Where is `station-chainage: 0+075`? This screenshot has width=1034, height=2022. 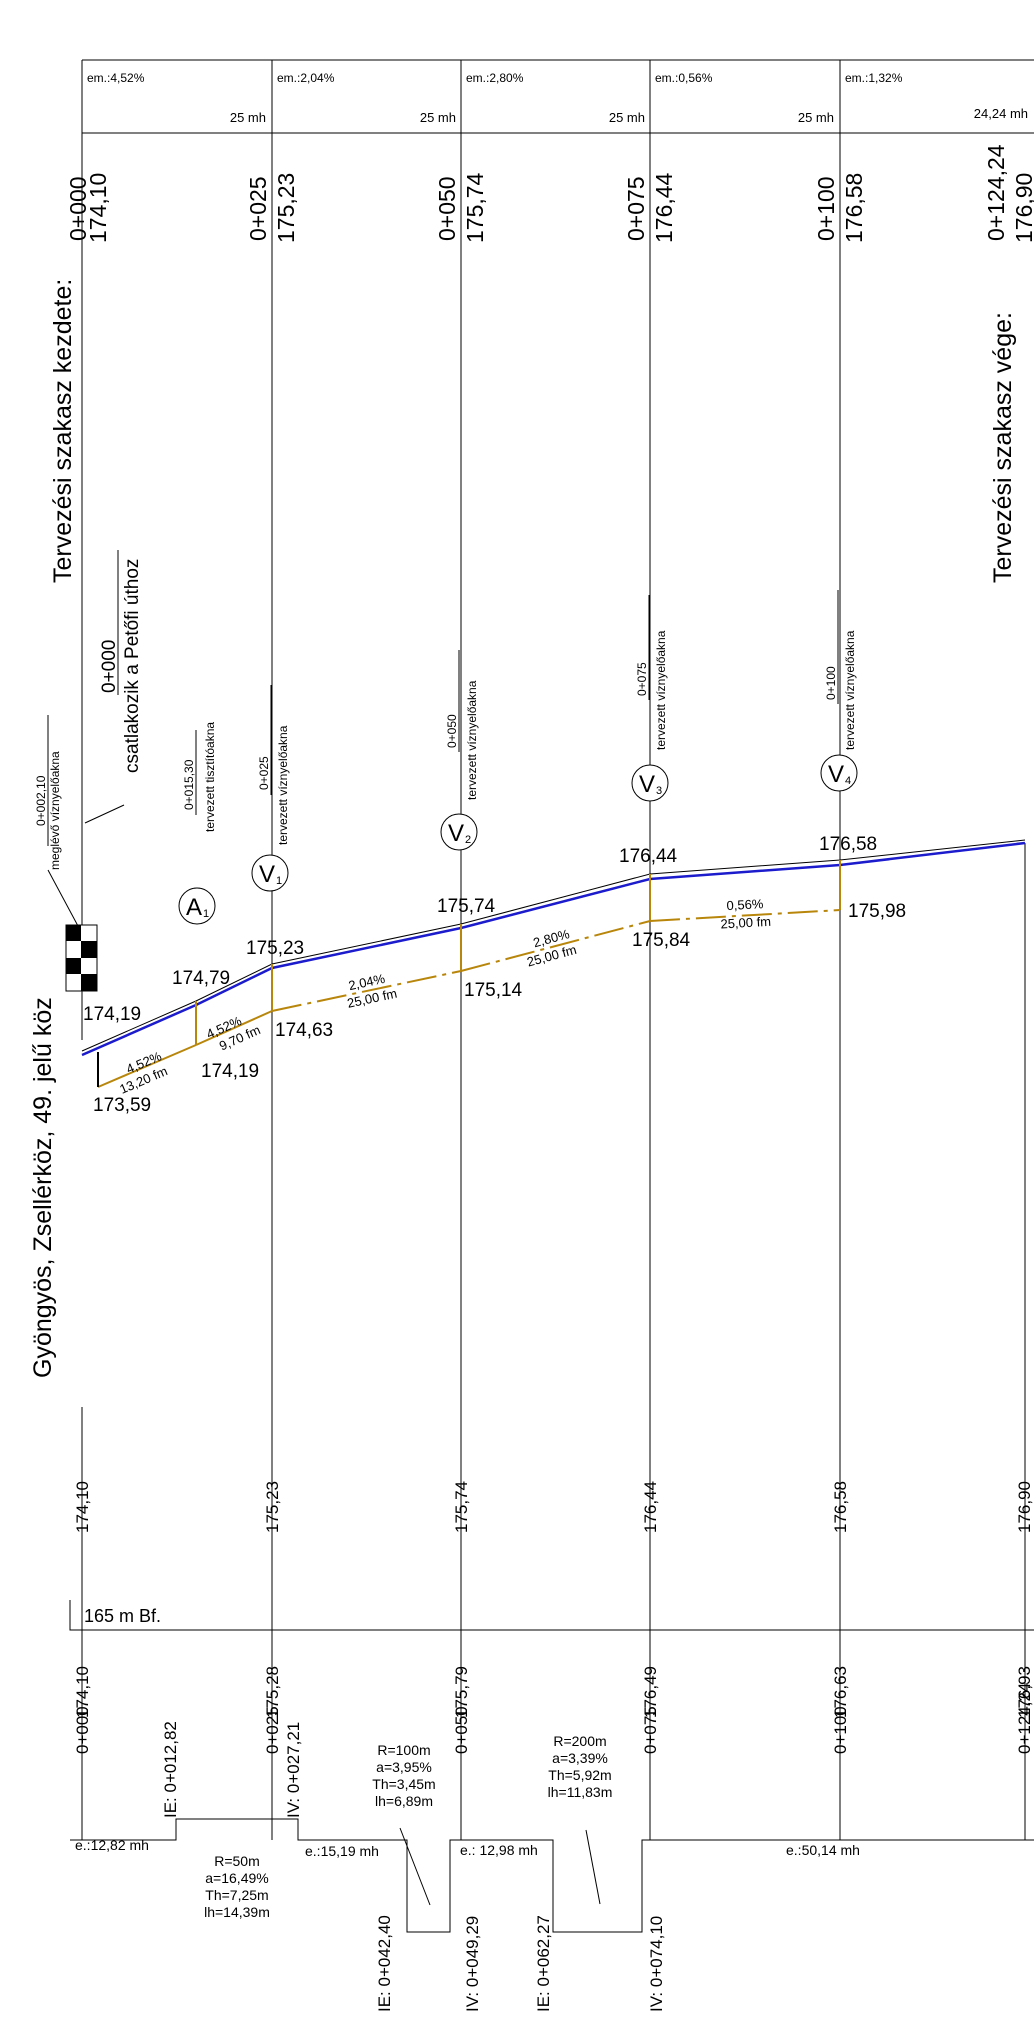 station-chainage: 0+075 is located at coordinates (636, 208).